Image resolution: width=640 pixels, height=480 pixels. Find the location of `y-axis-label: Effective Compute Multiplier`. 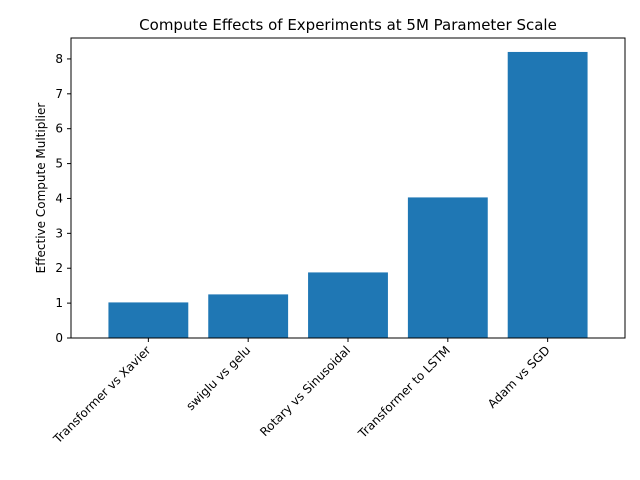

y-axis-label: Effective Compute Multiplier is located at coordinates (41, 188).